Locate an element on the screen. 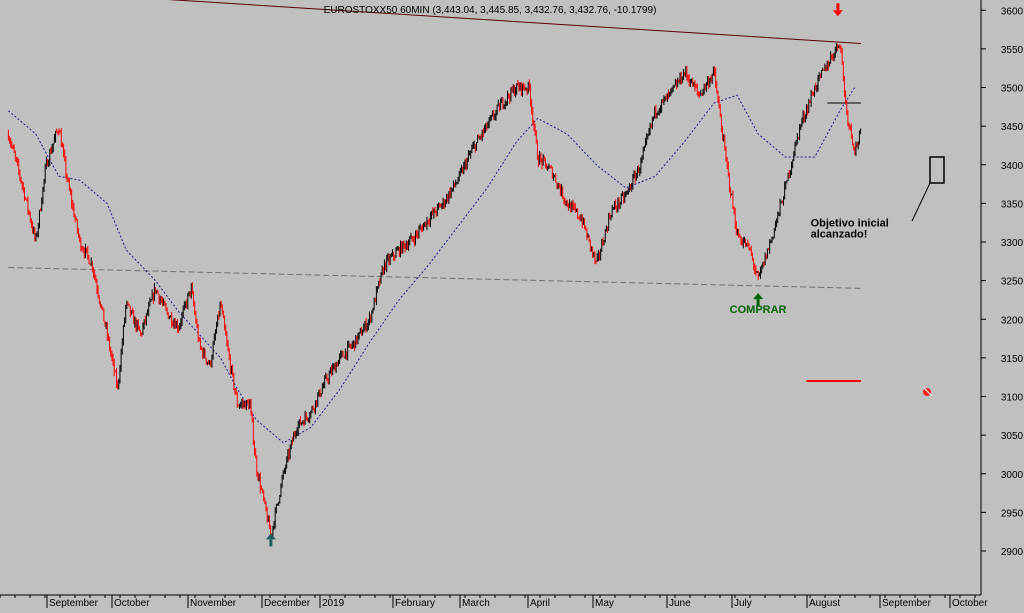  alert-icon-body is located at coordinates (927, 392).